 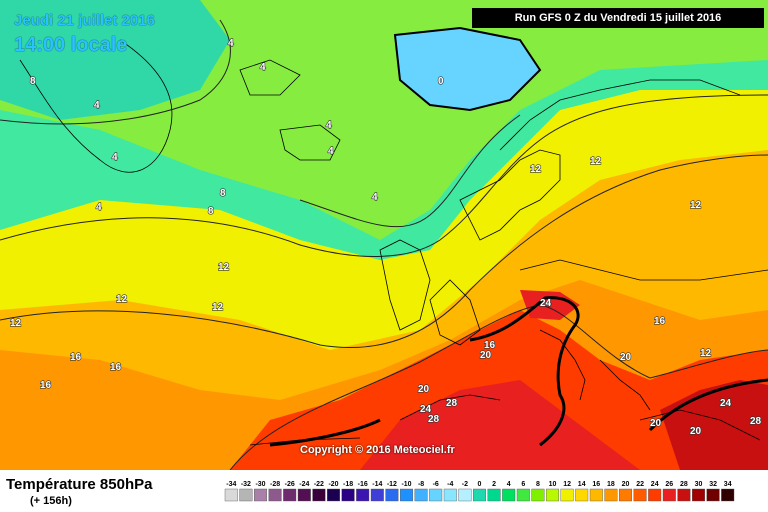 I want to click on scale-tick-label: 6, so click(x=523, y=484).